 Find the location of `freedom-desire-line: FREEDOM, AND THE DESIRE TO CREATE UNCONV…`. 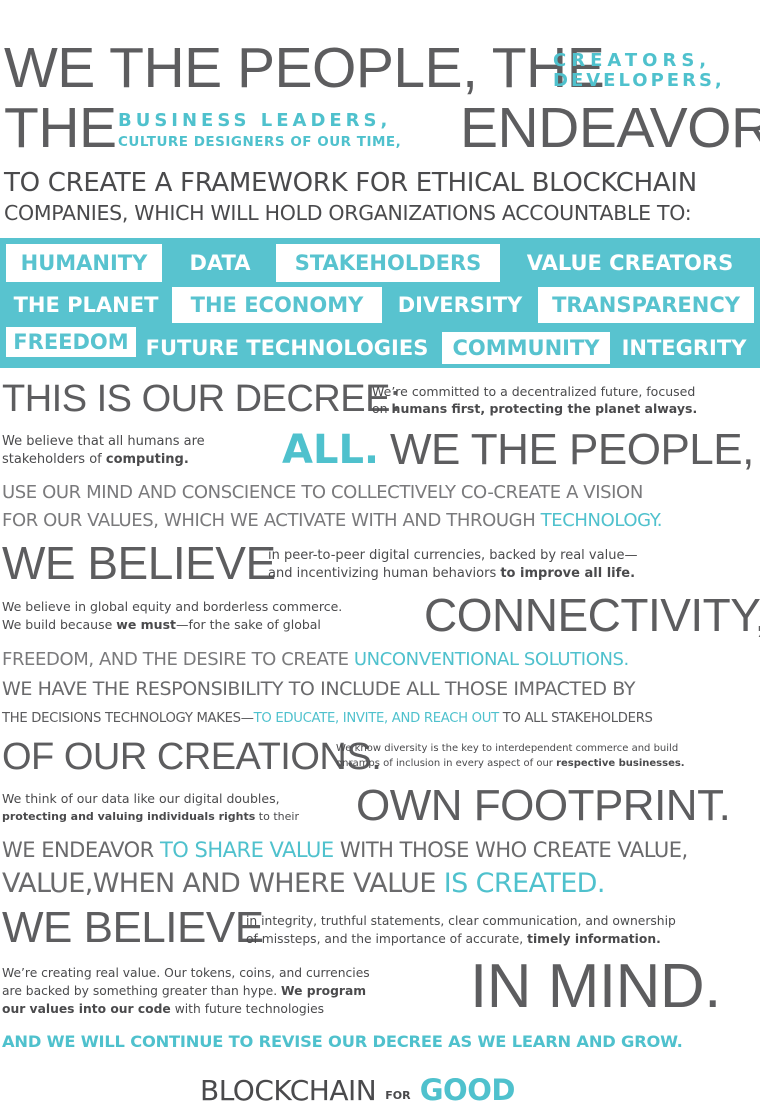

freedom-desire-line: FREEDOM, AND THE DESIRE TO CREATE UNCONV… is located at coordinates (315, 659).